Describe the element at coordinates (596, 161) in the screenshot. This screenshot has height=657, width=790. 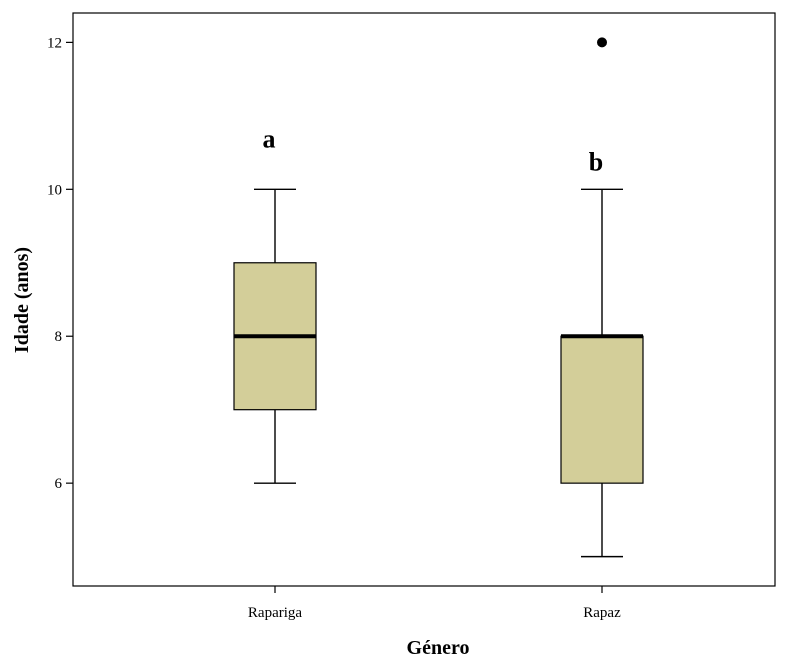
I see `significance-annotation: b` at that location.